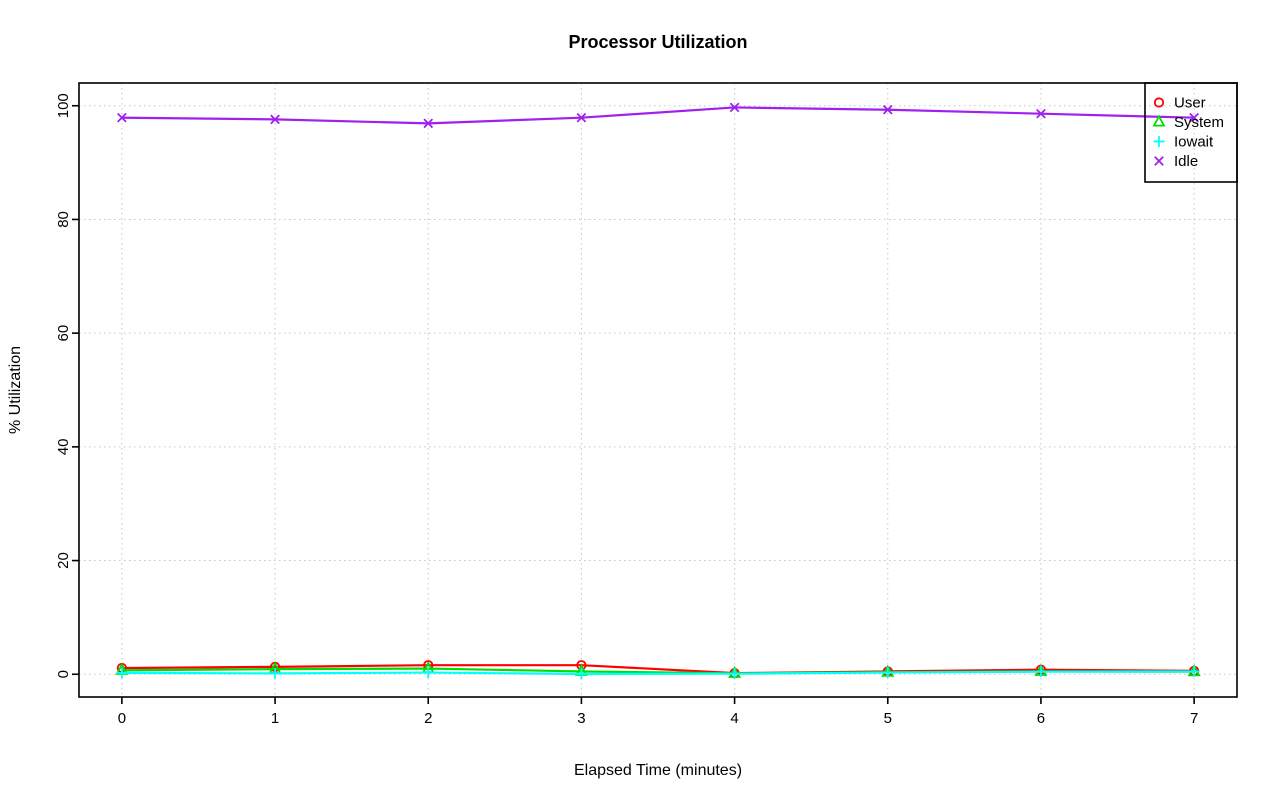 This screenshot has height=801, width=1280. What do you see at coordinates (658, 770) in the screenshot?
I see `x-axis-label: Elapsed Time (minutes)` at bounding box center [658, 770].